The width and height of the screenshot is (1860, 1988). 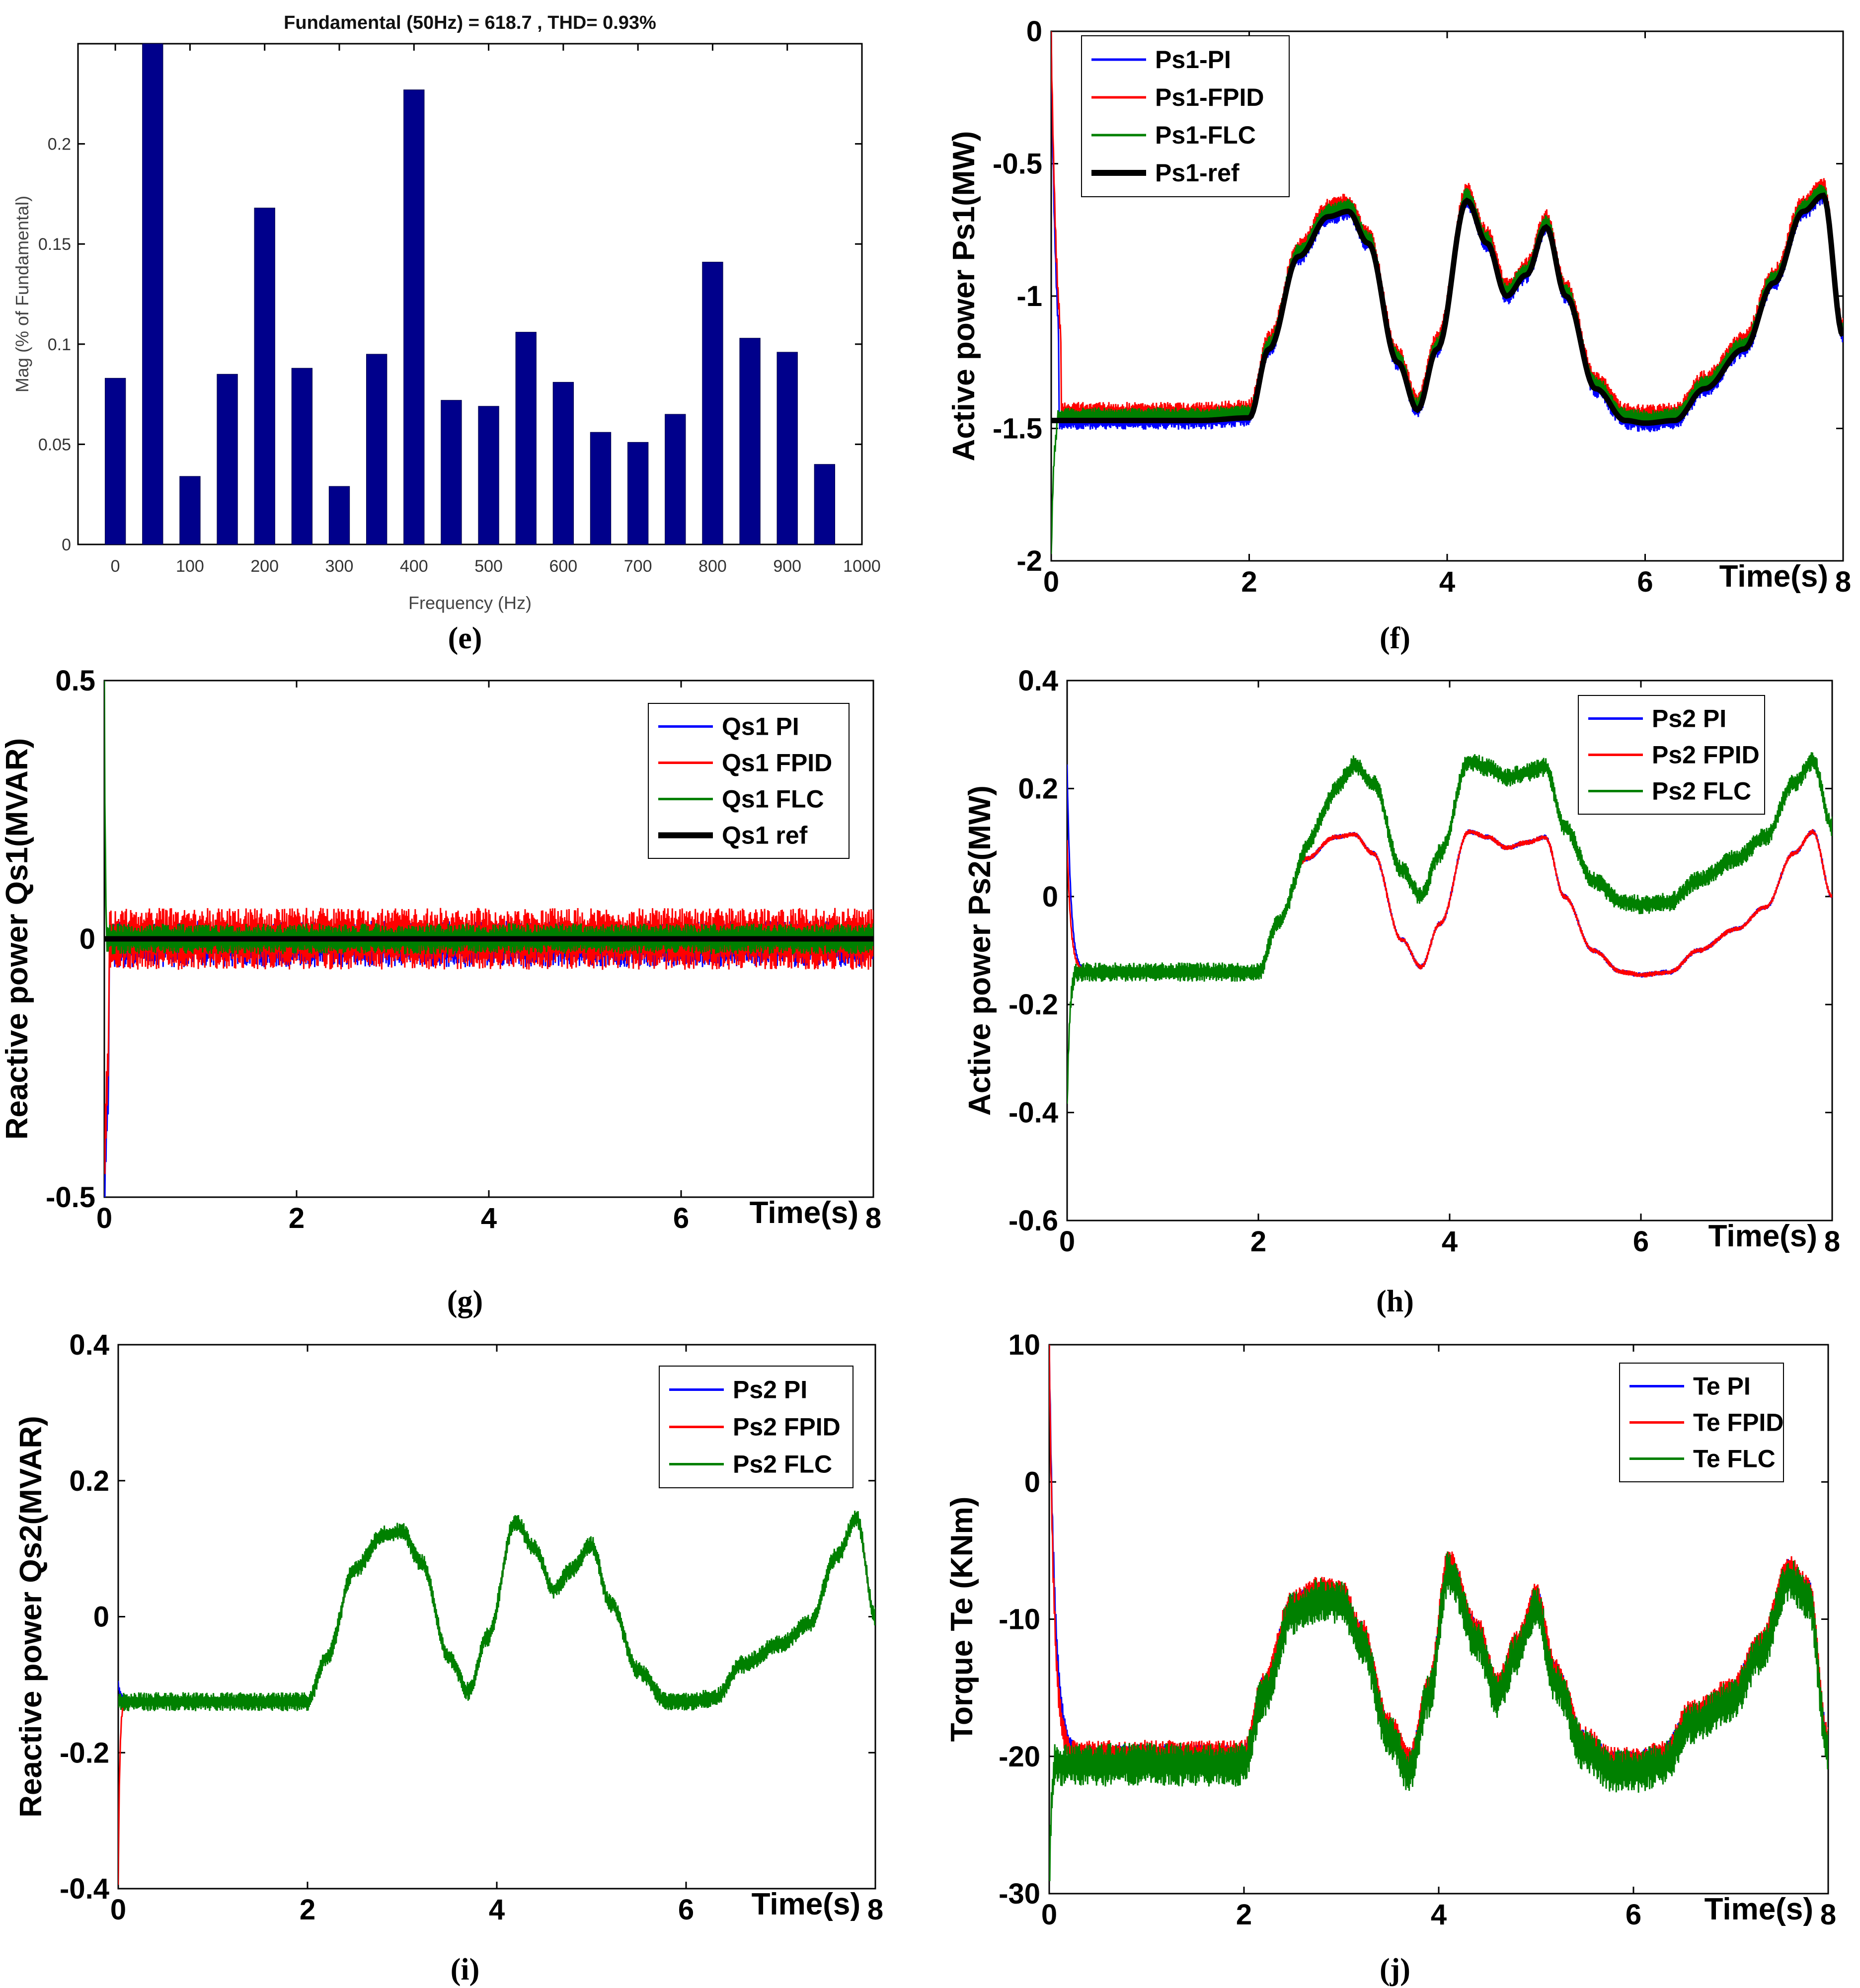 What do you see at coordinates (339, 566) in the screenshot?
I see `x-tick-label: 300` at bounding box center [339, 566].